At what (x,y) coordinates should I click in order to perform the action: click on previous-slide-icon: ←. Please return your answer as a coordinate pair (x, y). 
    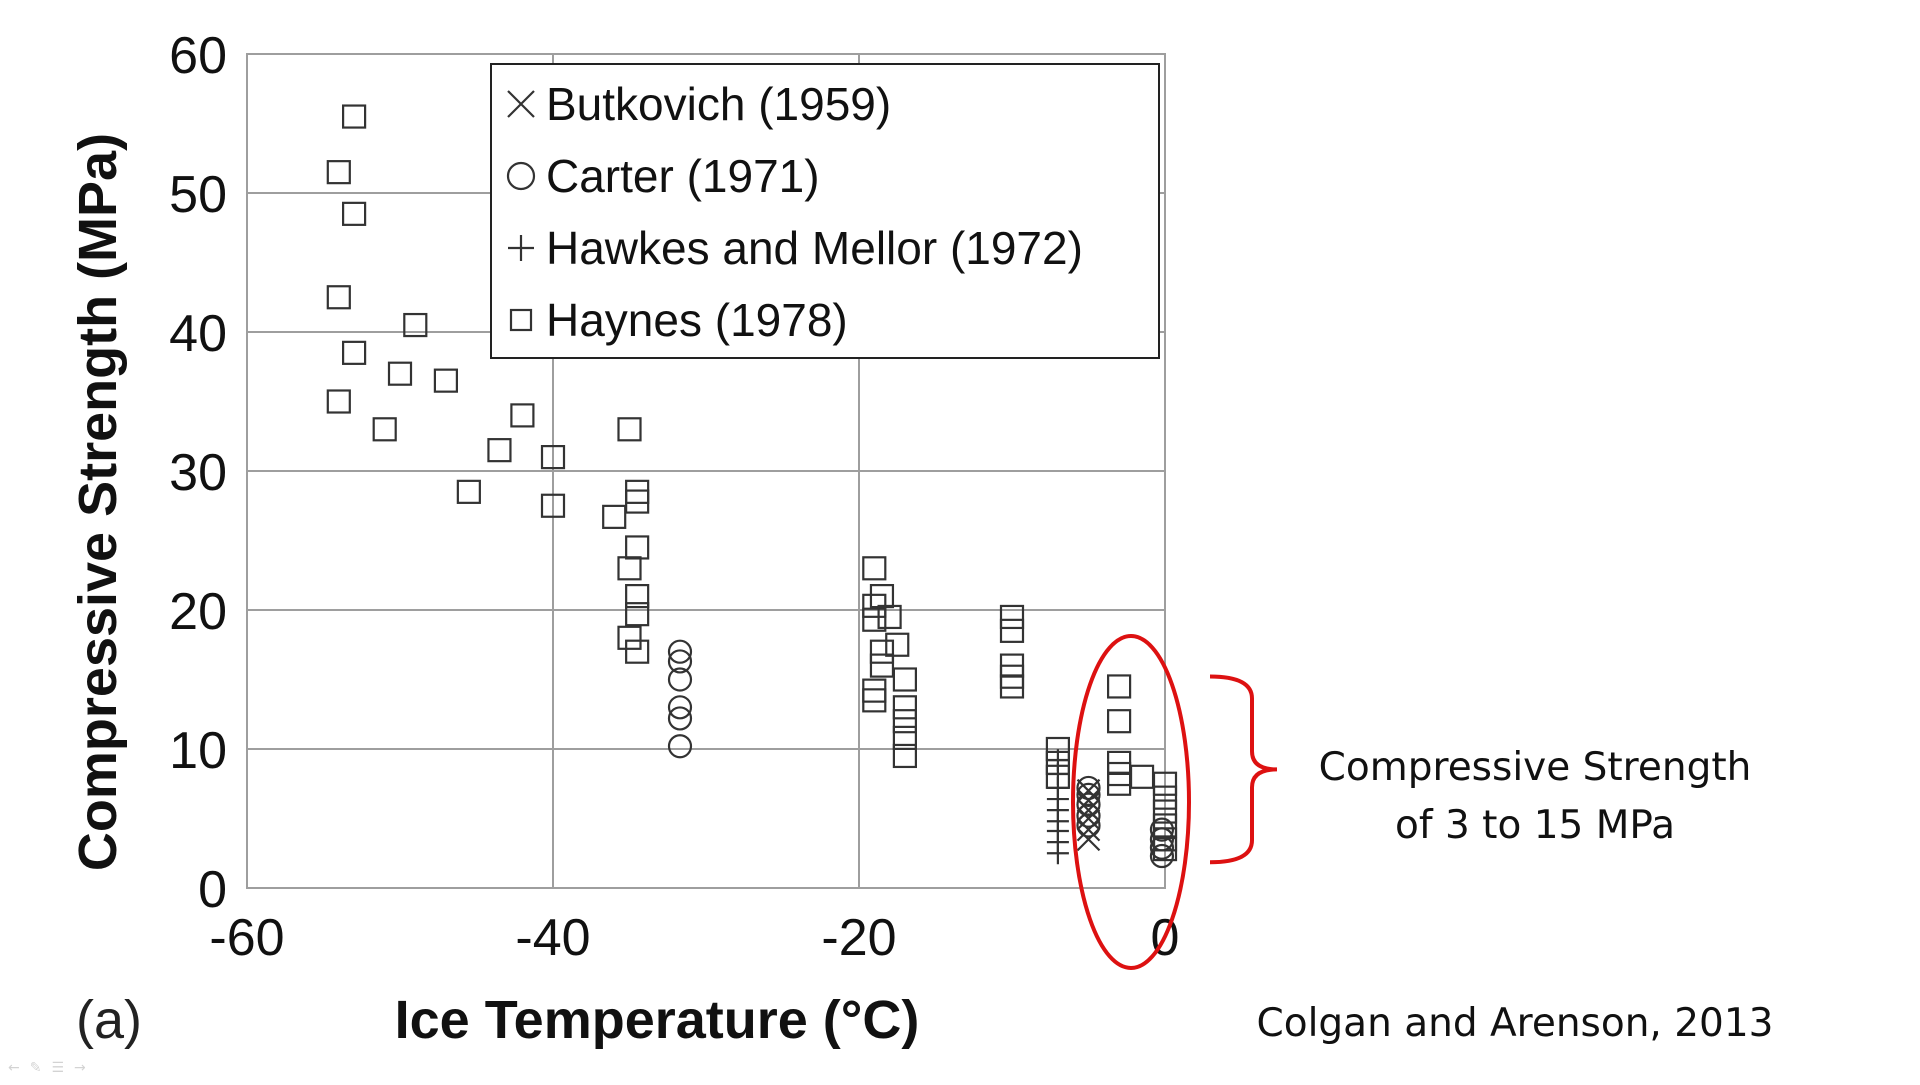
    Looking at the image, I should click on (14, 1068).